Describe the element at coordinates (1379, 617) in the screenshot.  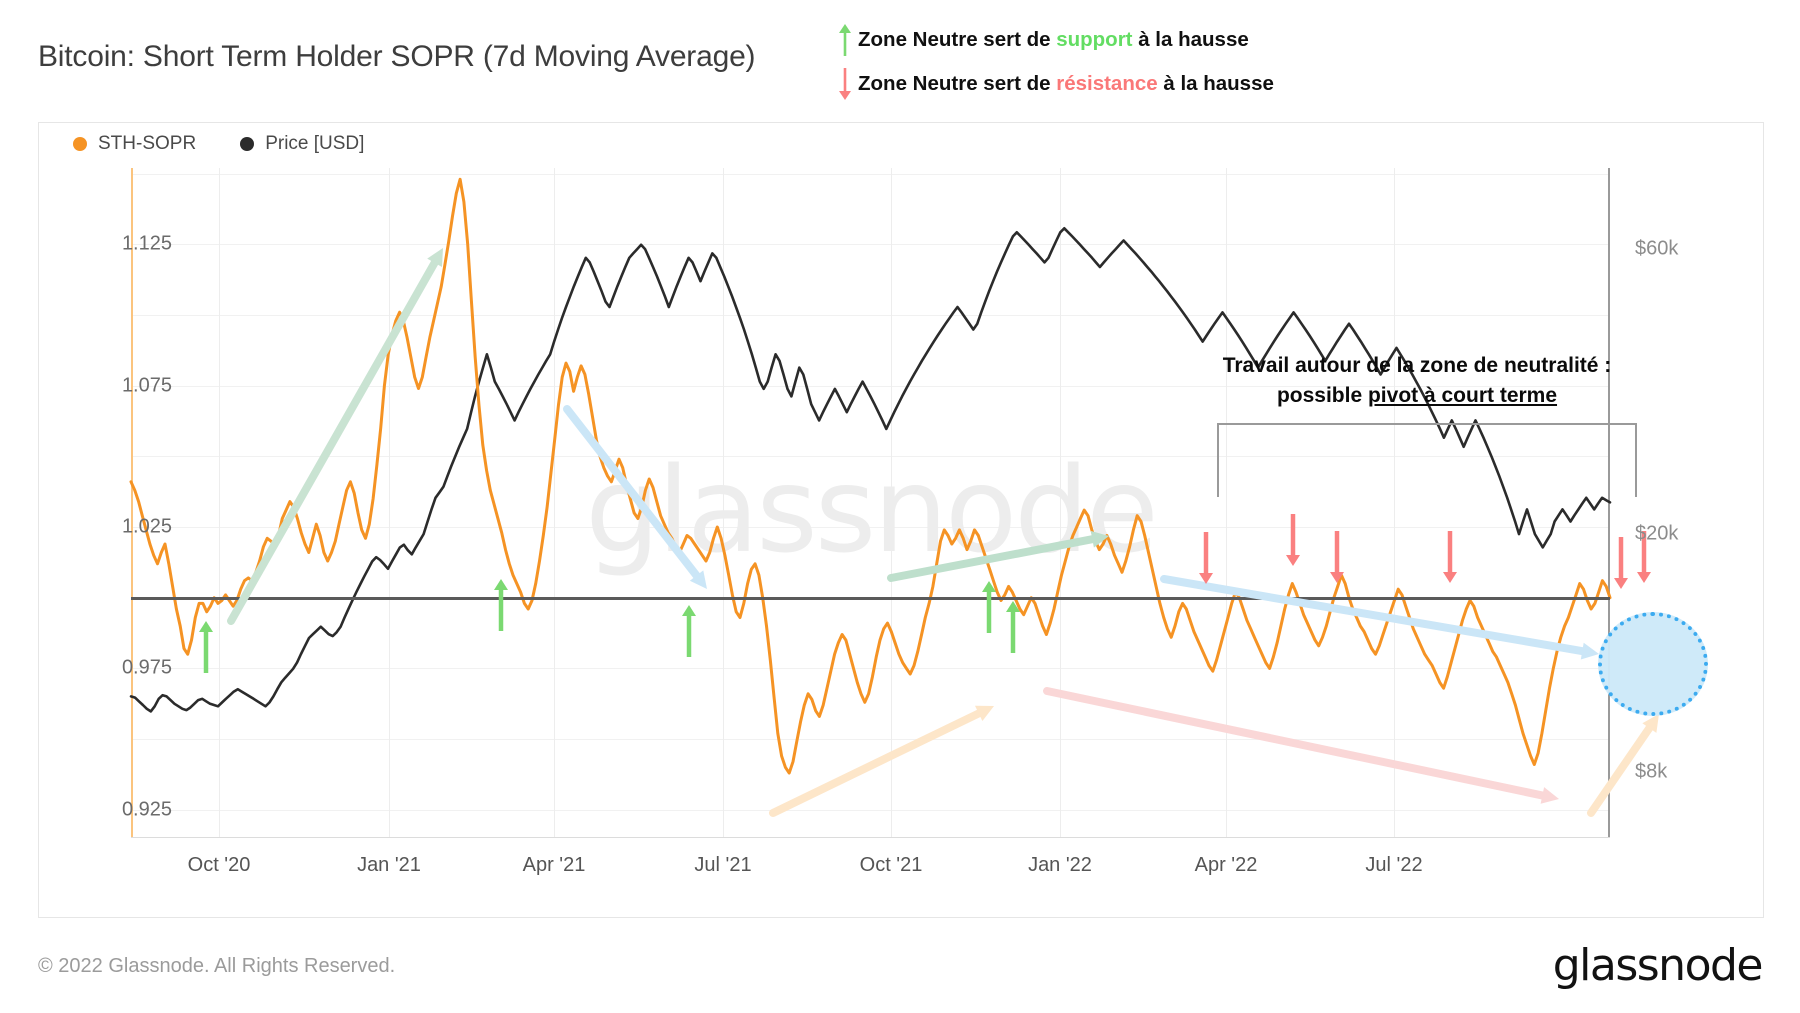
I see `sopr-downtrend-2022` at that location.